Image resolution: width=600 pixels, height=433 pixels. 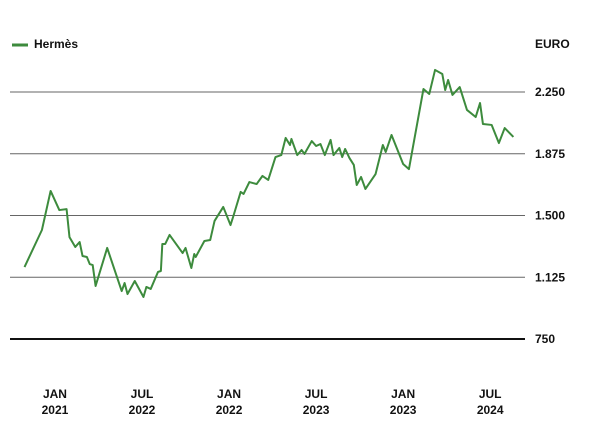 What do you see at coordinates (550, 92) in the screenshot?
I see `y-tick-label: 2.250` at bounding box center [550, 92].